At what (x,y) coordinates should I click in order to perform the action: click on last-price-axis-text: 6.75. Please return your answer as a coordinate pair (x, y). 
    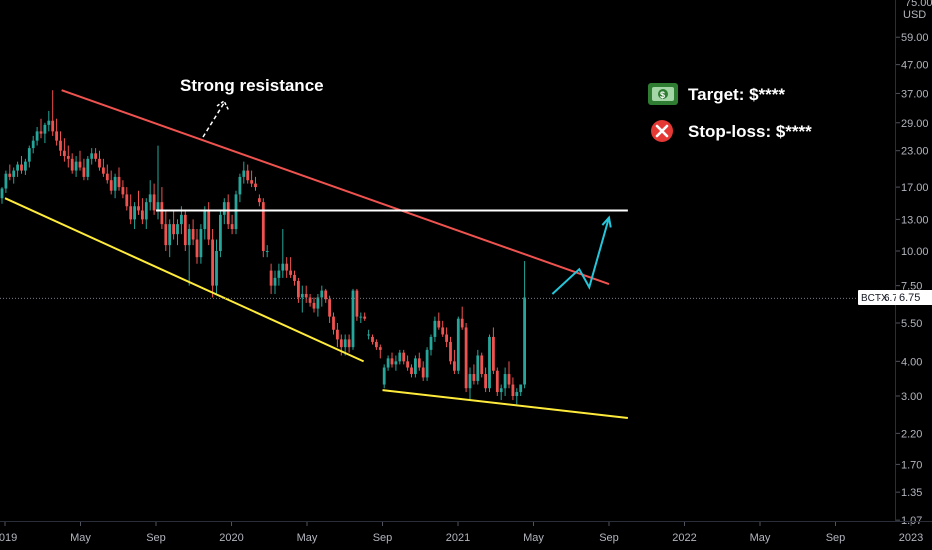
    Looking at the image, I should click on (909, 298).